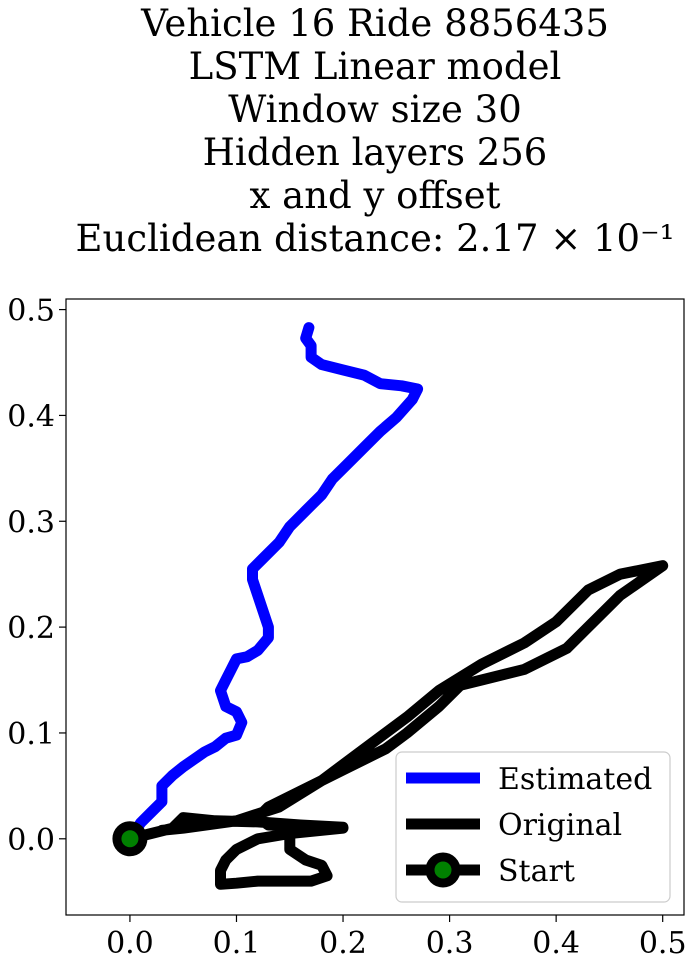 The width and height of the screenshot is (693, 963). Describe the element at coordinates (130, 943) in the screenshot. I see `x-tick-label: 0.0` at that location.